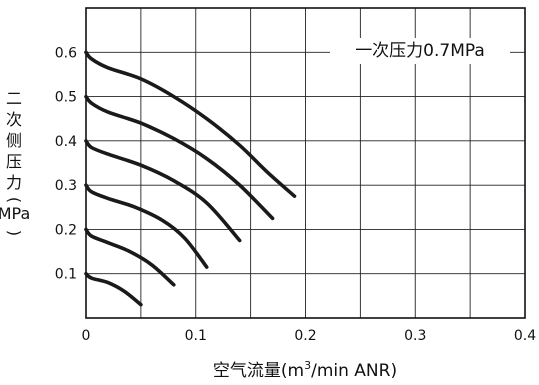  I want to click on annotation-background, so click(420, 51).